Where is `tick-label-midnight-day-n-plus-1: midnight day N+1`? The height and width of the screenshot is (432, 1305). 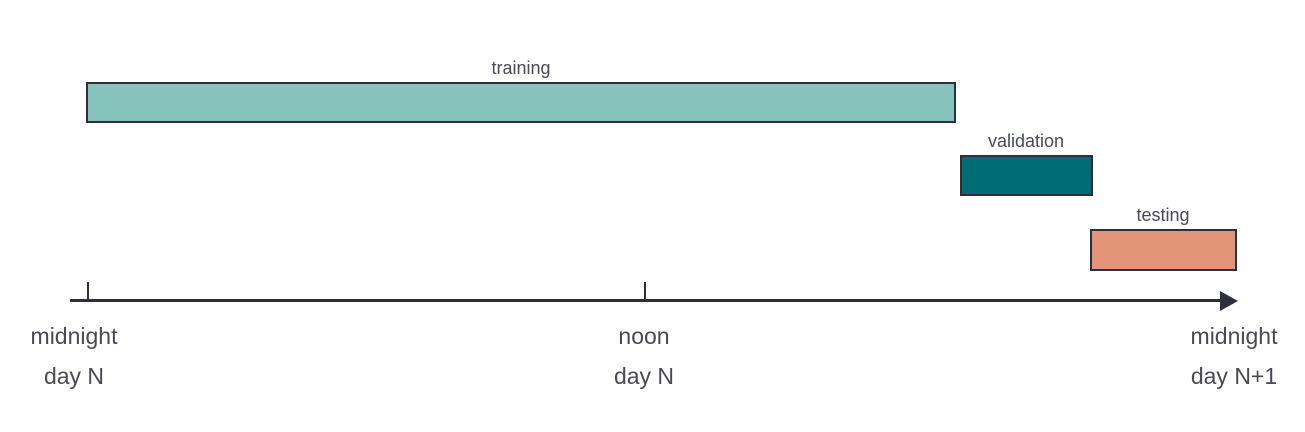
tick-label-midnight-day-n-plus-1: midnight day N+1 is located at coordinates (1234, 356).